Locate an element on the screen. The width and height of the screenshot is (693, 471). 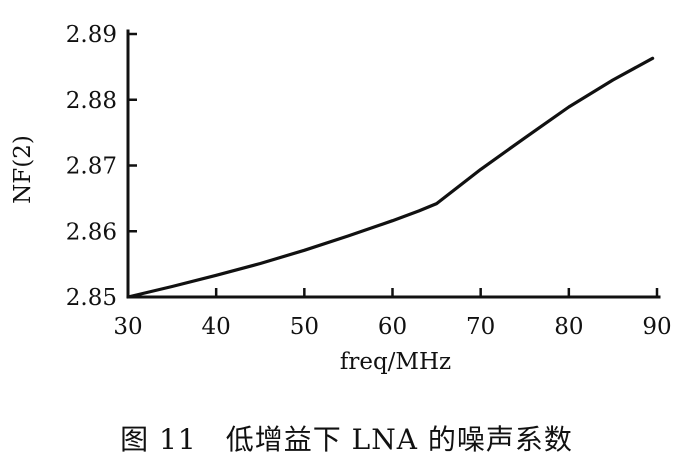
x-tick-label: 90 is located at coordinates (656, 327).